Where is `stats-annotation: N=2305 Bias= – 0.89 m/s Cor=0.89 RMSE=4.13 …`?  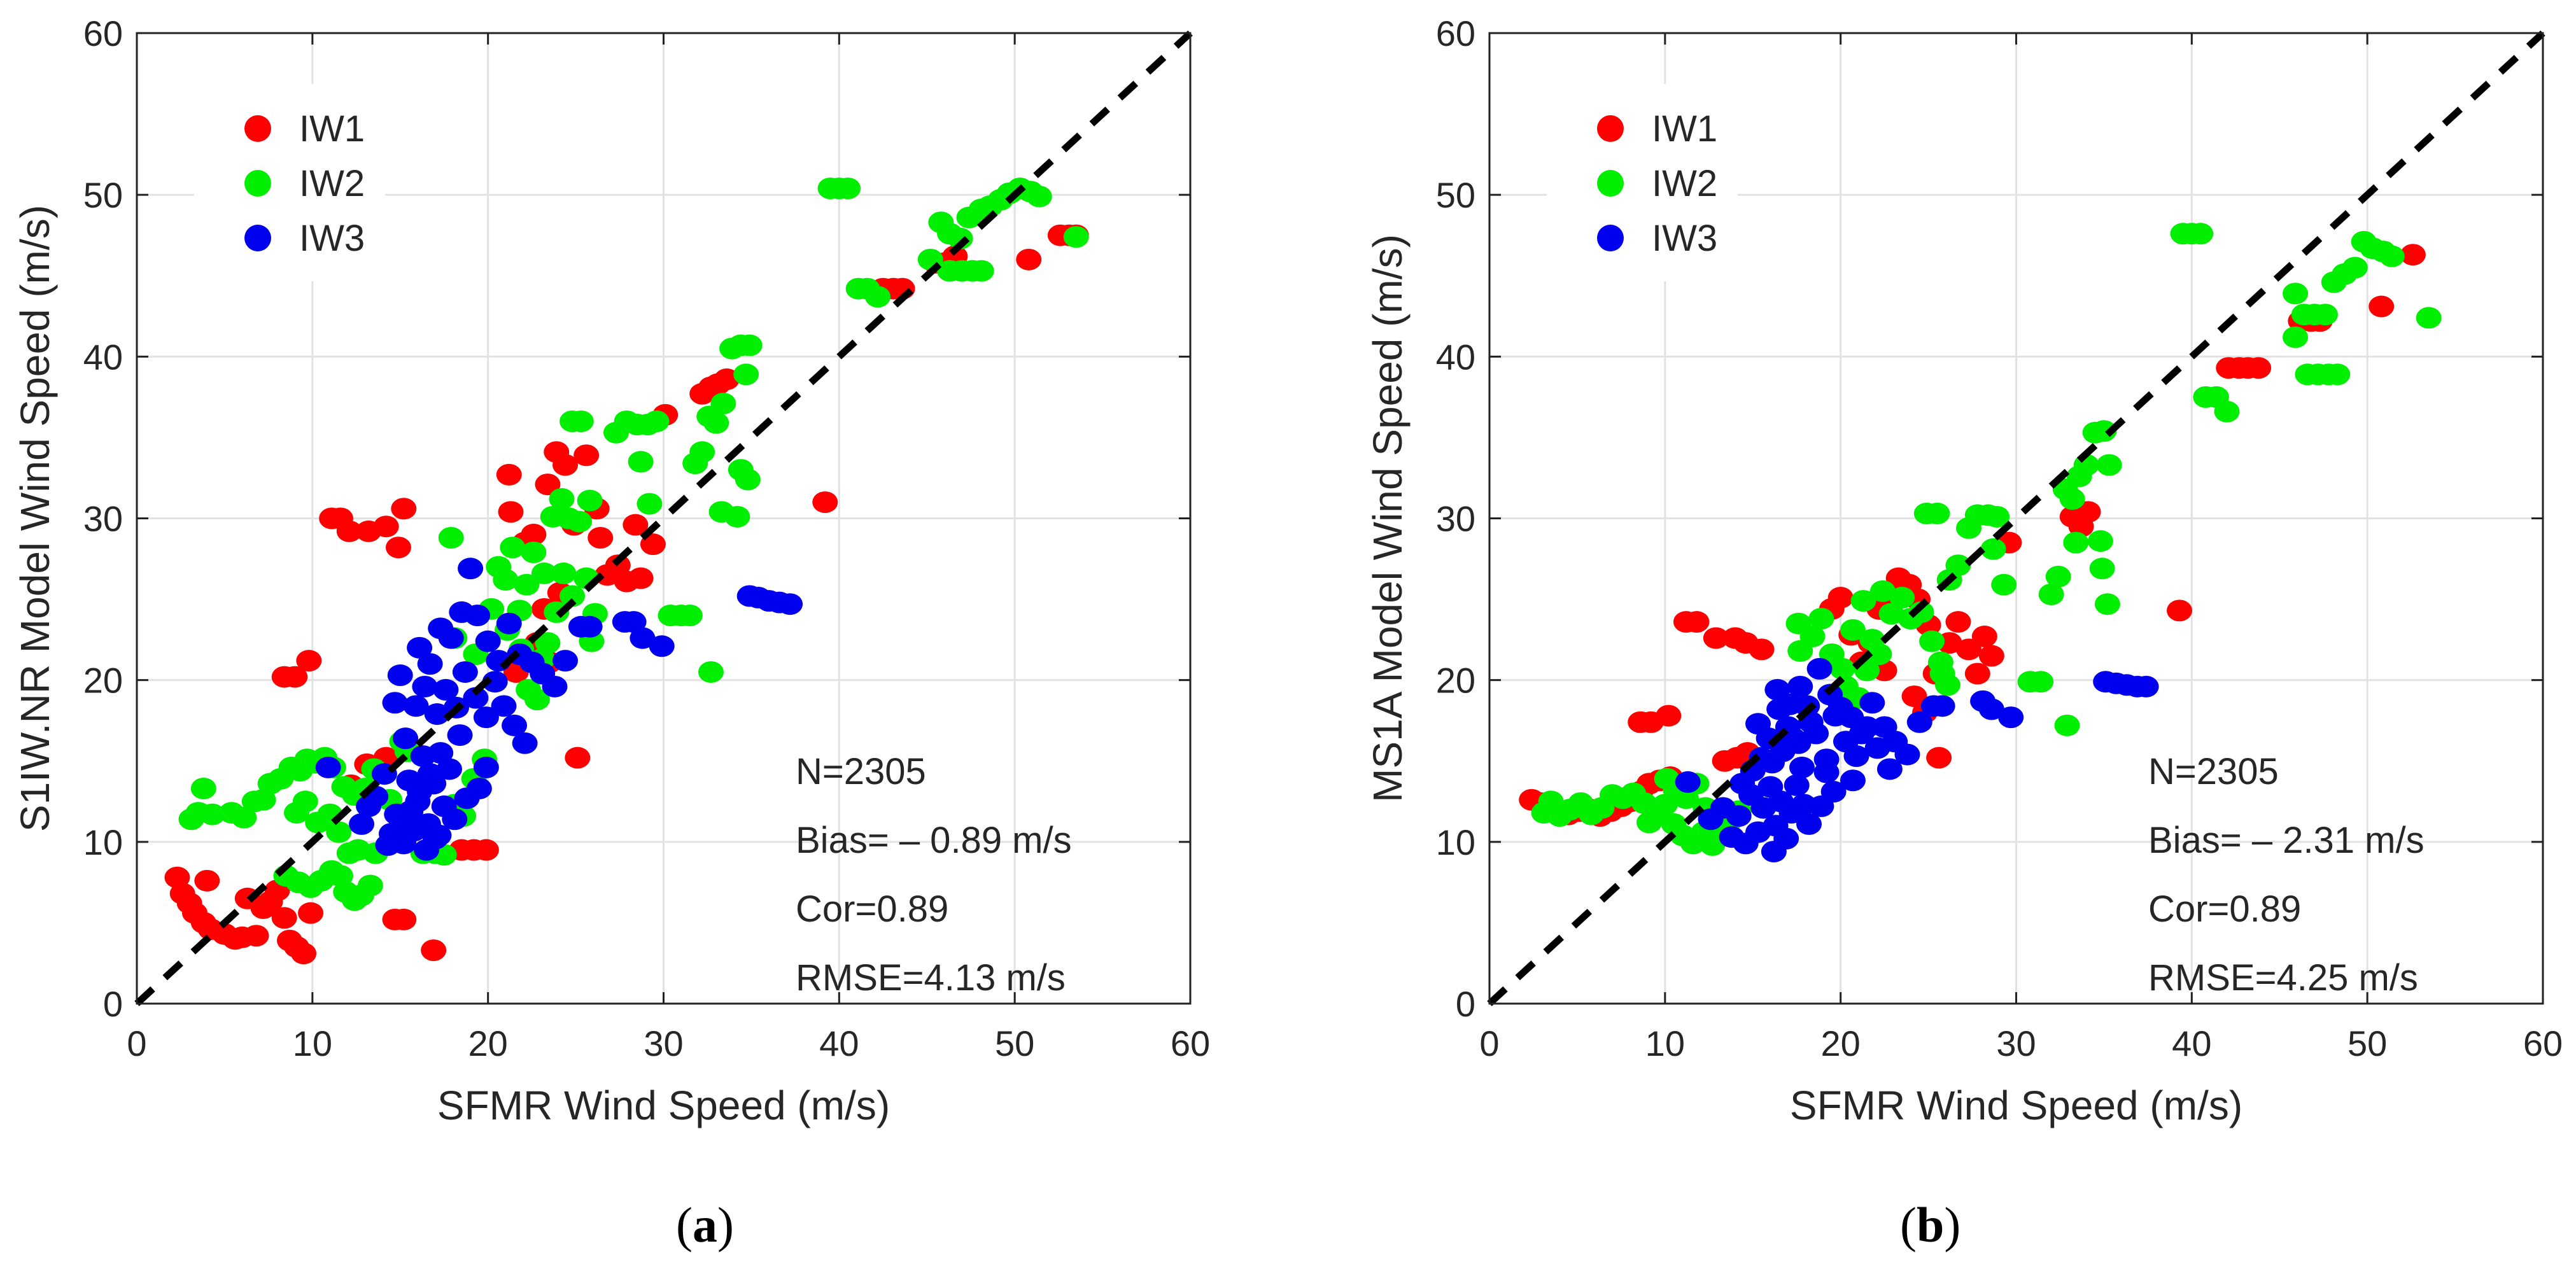
stats-annotation: N=2305 Bias= – 0.89 m/s Cor=0.89 RMSE=4.13 … is located at coordinates (934, 875).